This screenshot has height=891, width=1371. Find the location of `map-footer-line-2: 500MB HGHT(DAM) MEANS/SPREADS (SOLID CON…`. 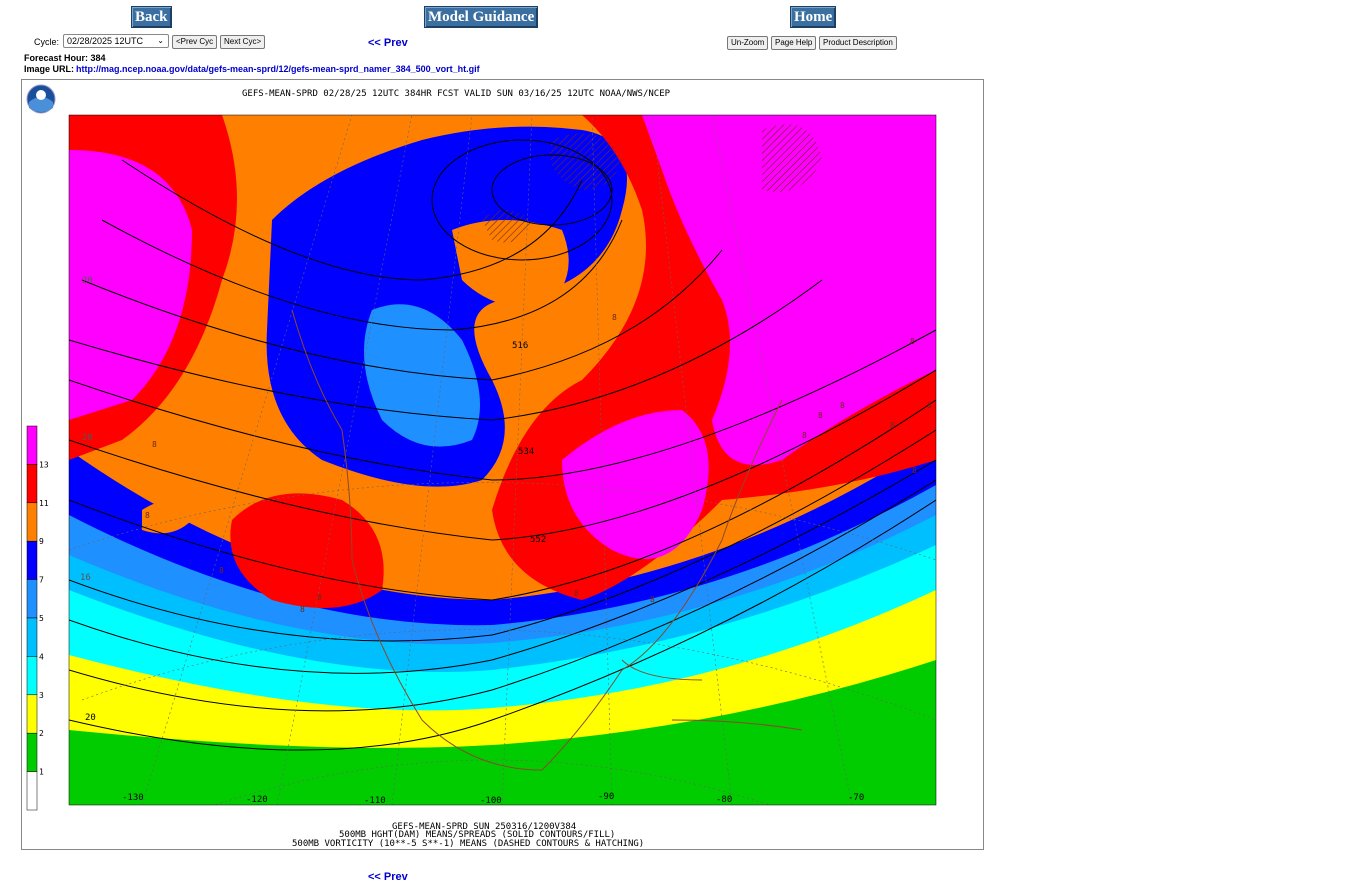

map-footer-line-2: 500MB HGHT(DAM) MEANS/SPREADS (SOLID CON… is located at coordinates (477, 835).